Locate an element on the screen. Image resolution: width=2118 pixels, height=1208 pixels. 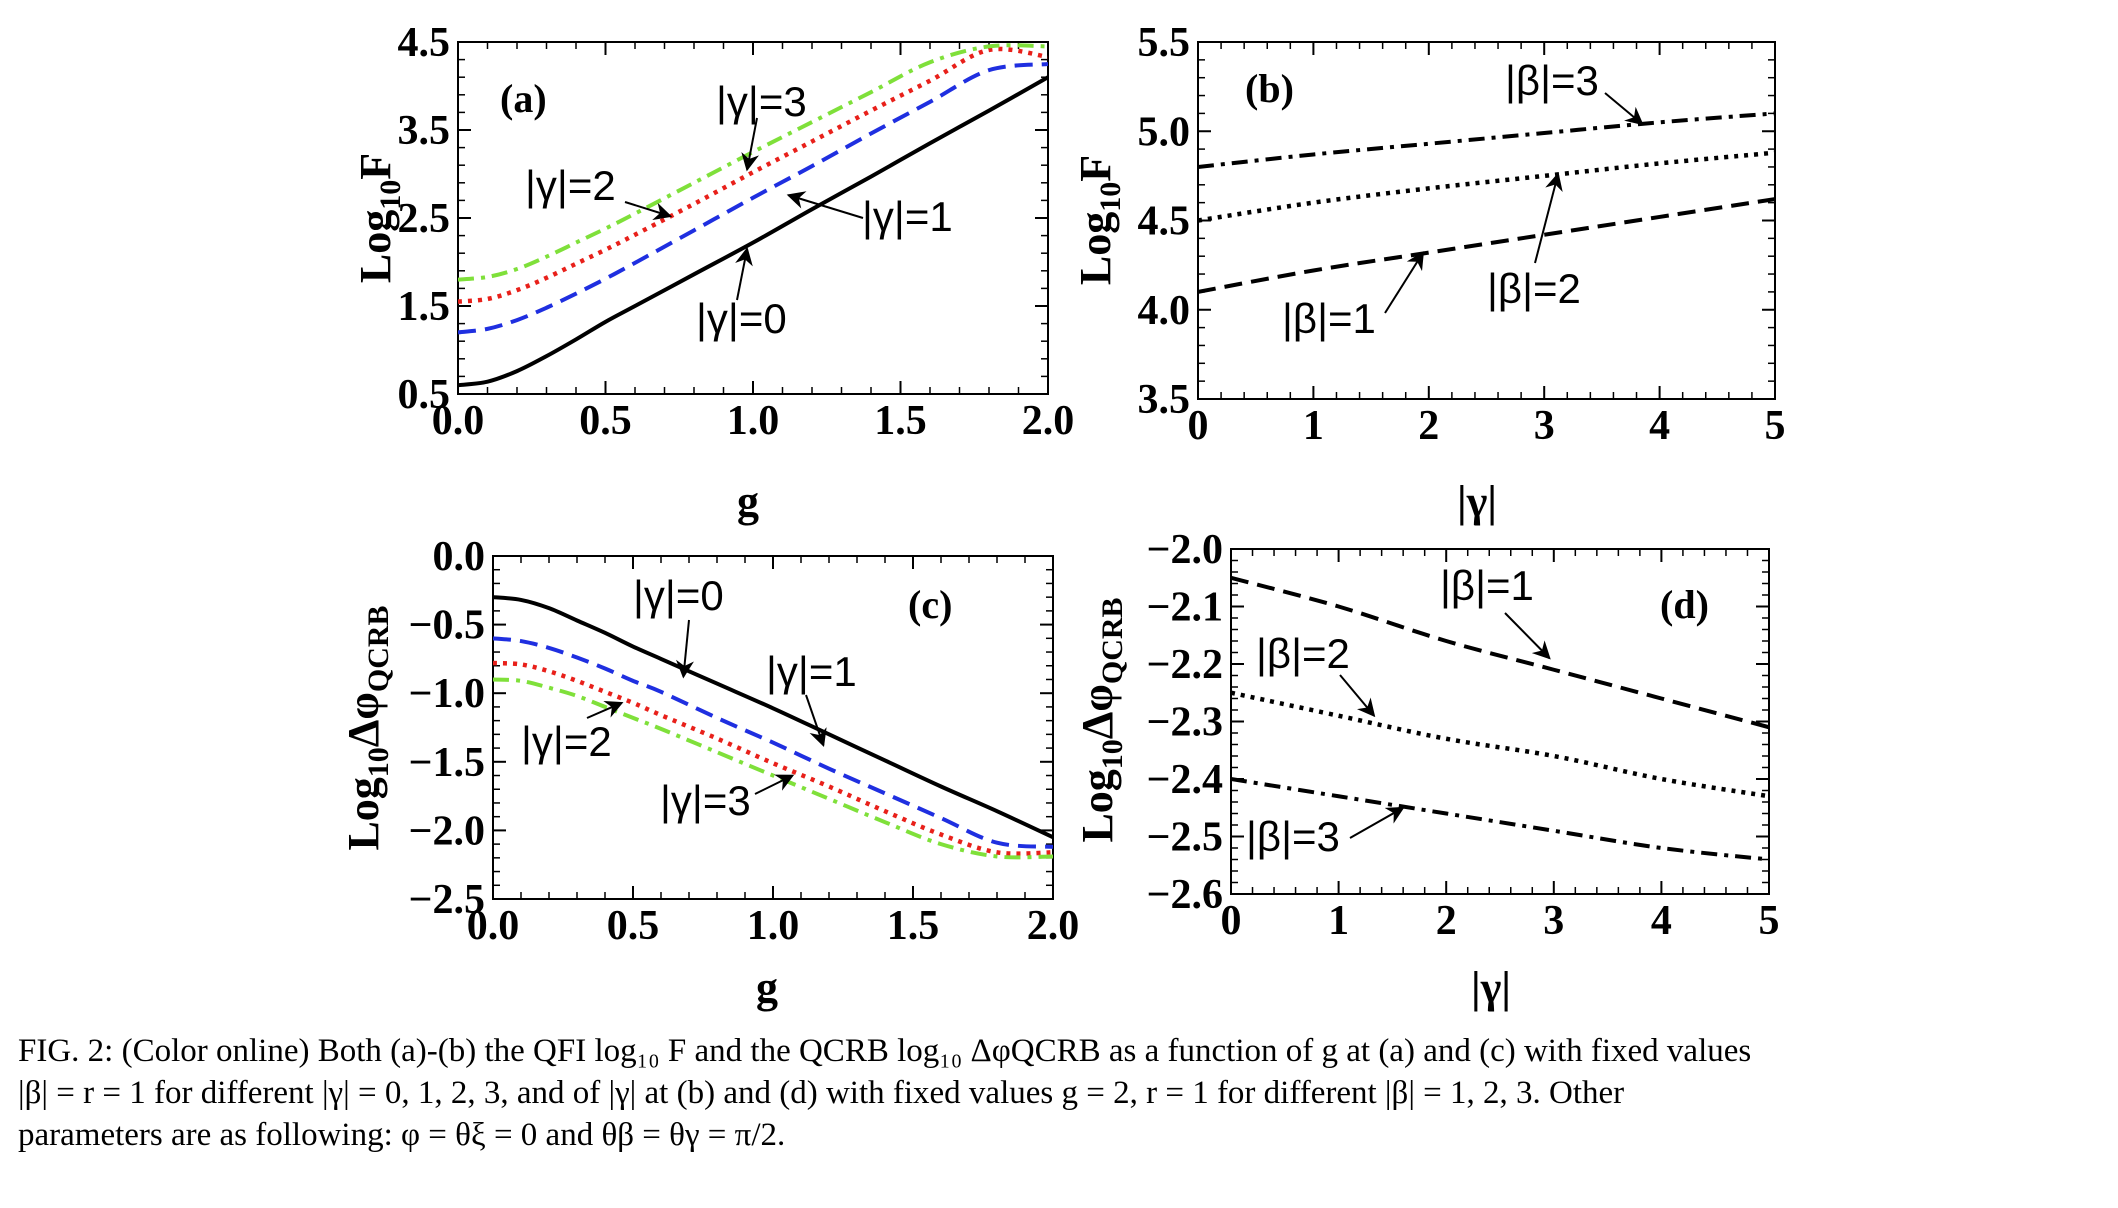
panel-c-annotation-2: |γ|=2 is located at coordinates (566, 741).